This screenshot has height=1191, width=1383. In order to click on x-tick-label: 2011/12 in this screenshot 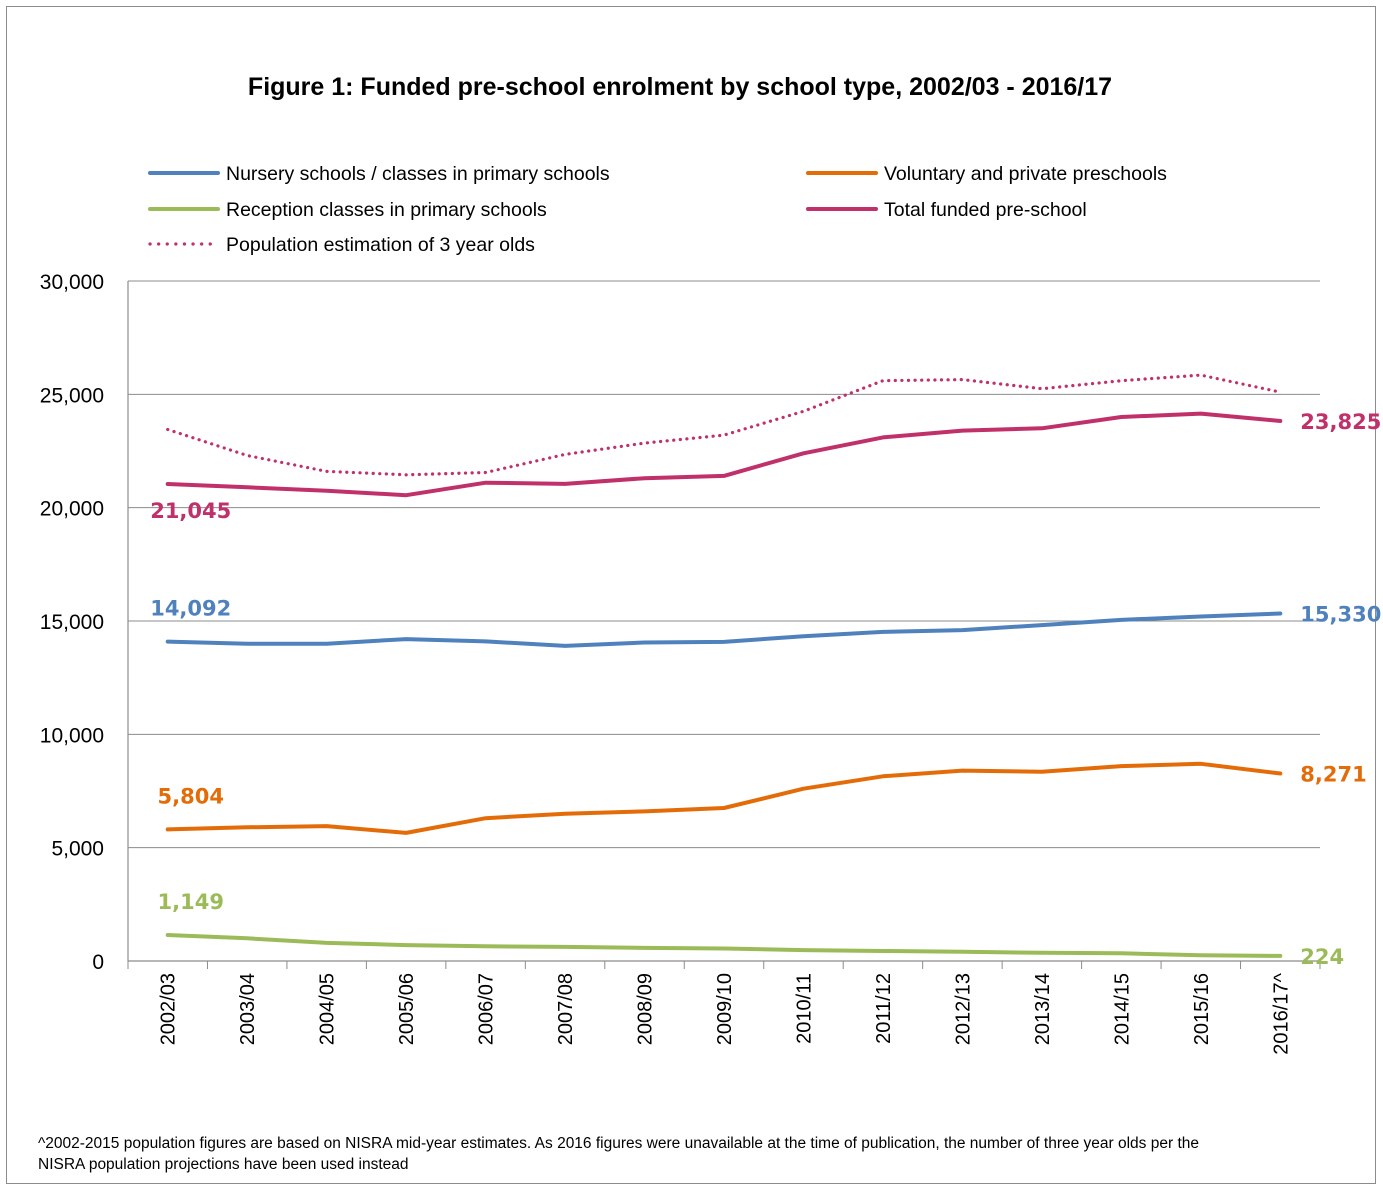, I will do `click(884, 1008)`.